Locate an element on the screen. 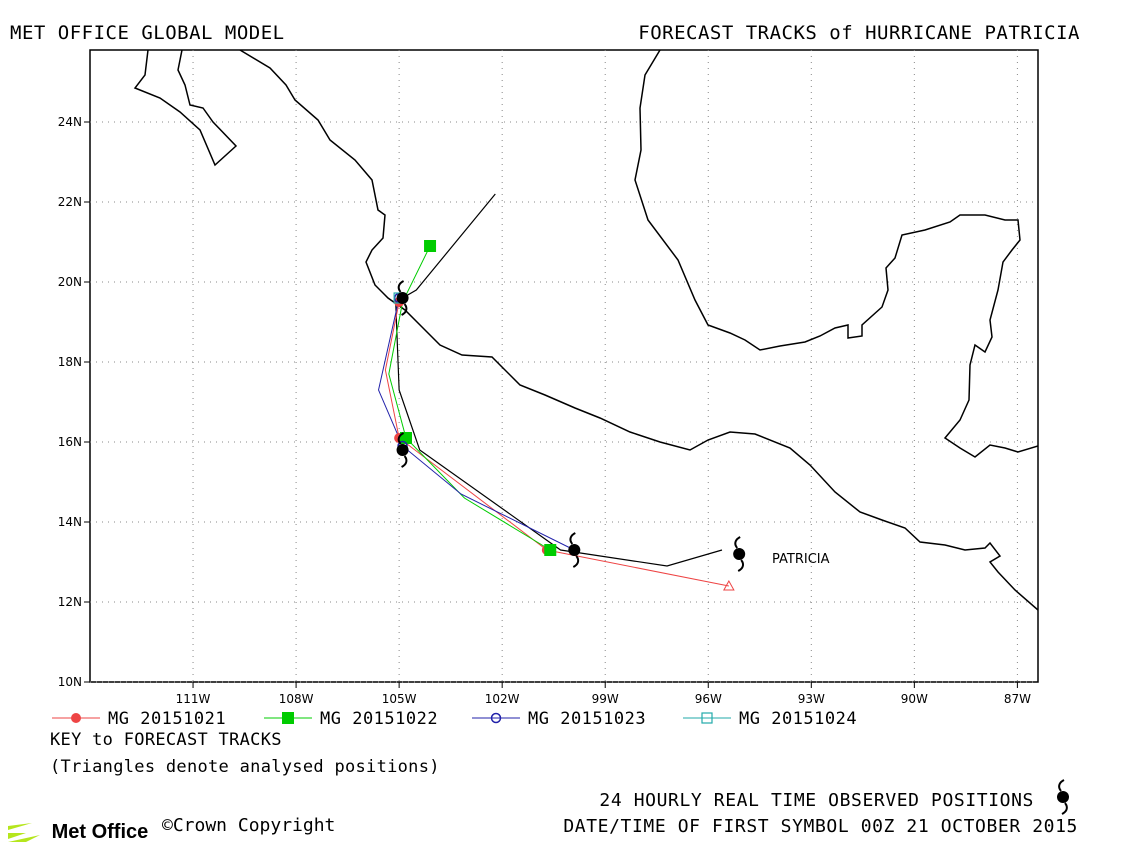 The image size is (1130, 844). x-tick-label: 90W is located at coordinates (914, 699).